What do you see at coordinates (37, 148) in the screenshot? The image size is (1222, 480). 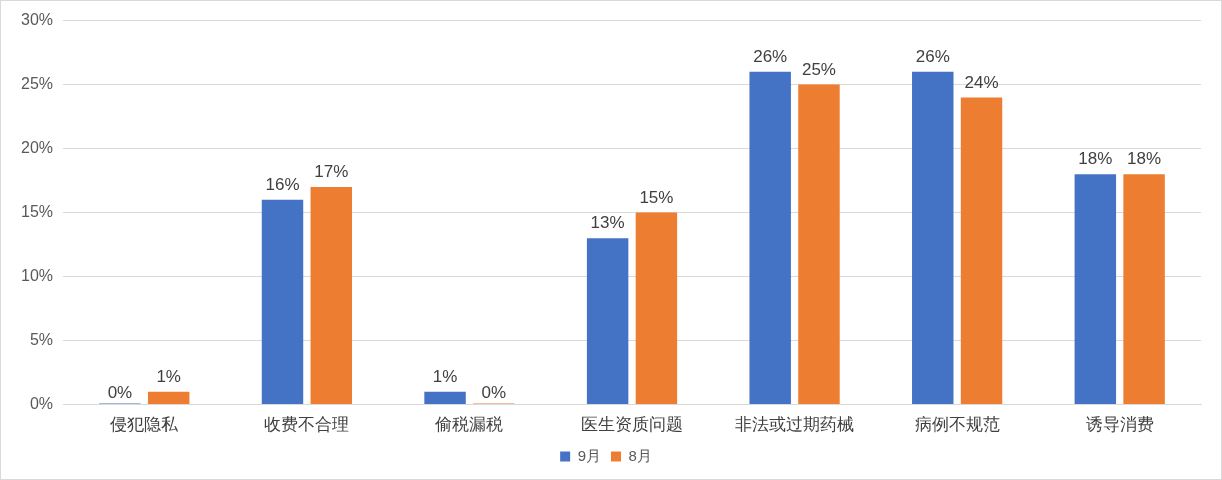 I see `y-tick-label: 20%` at bounding box center [37, 148].